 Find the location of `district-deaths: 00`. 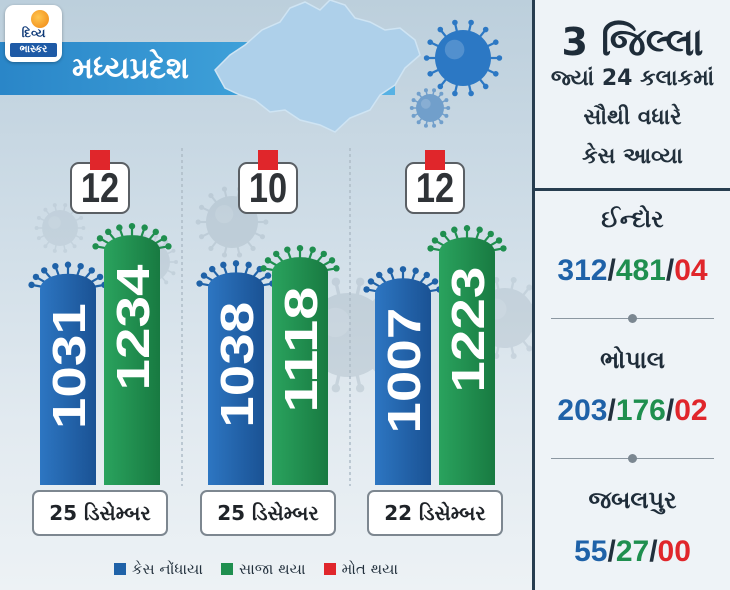

district-deaths: 00 is located at coordinates (674, 551).